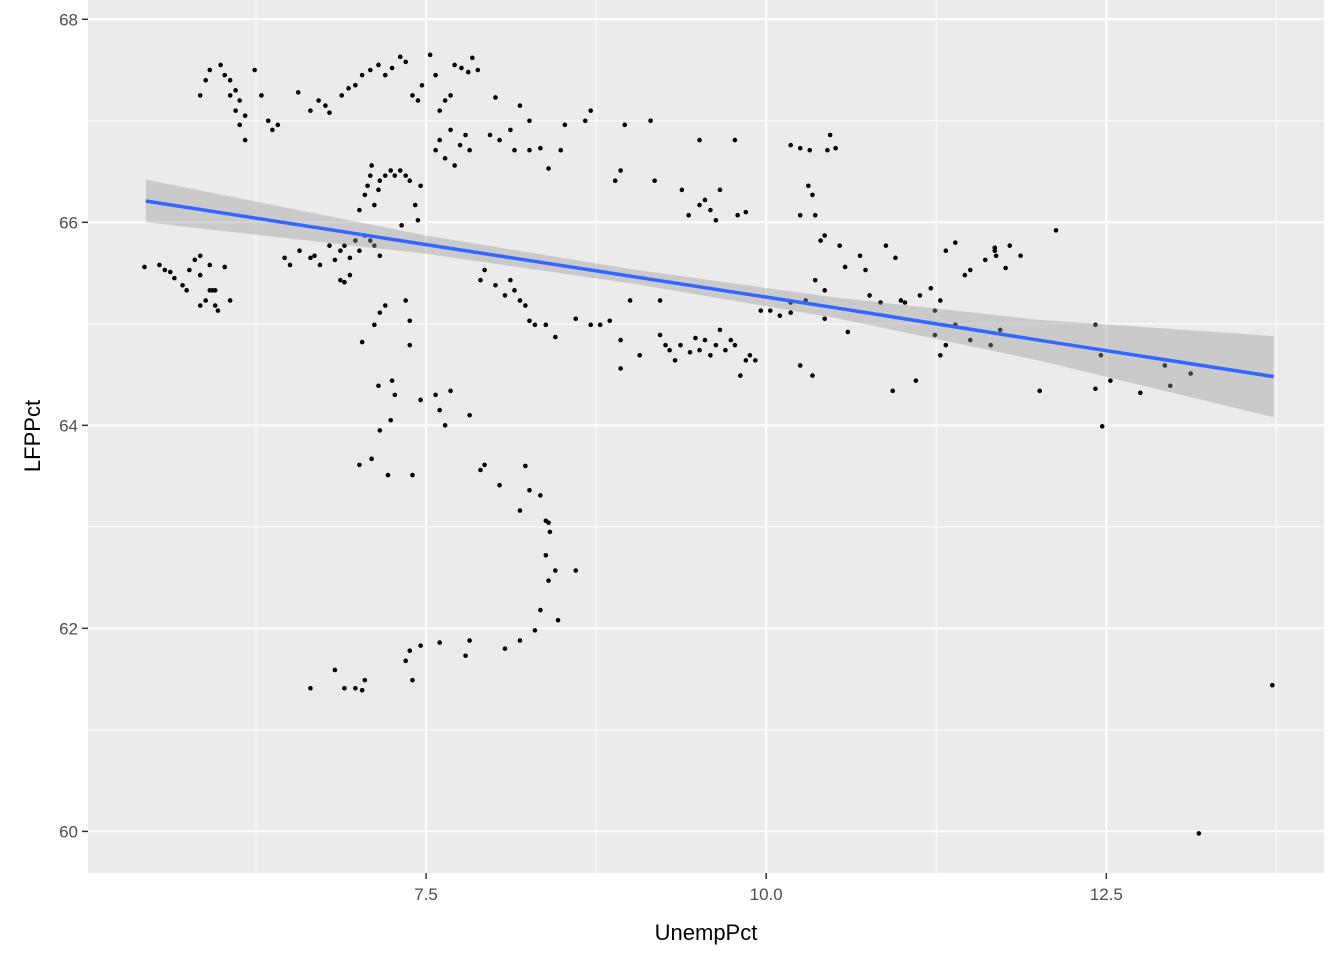  What do you see at coordinates (68, 831) in the screenshot?
I see `y-tick-label: 60` at bounding box center [68, 831].